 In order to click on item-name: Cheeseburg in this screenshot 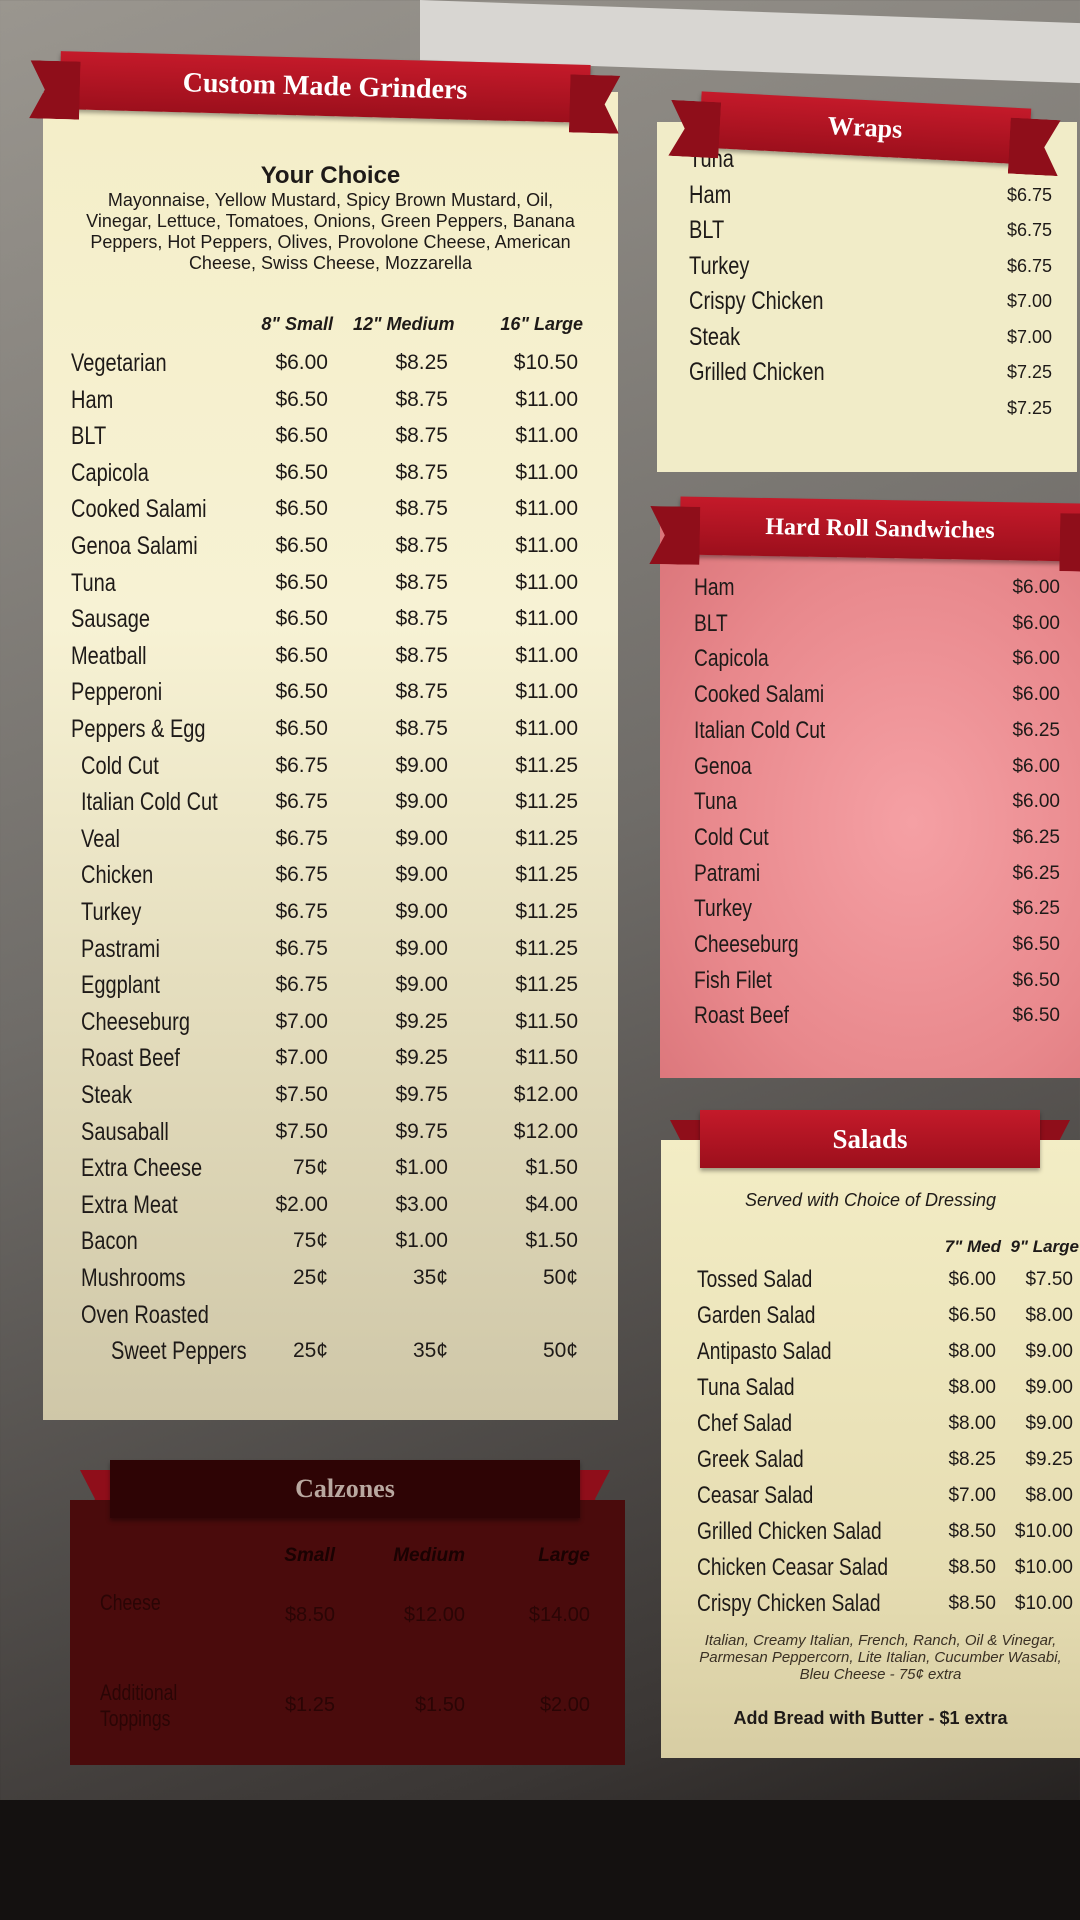, I will do `click(746, 944)`.